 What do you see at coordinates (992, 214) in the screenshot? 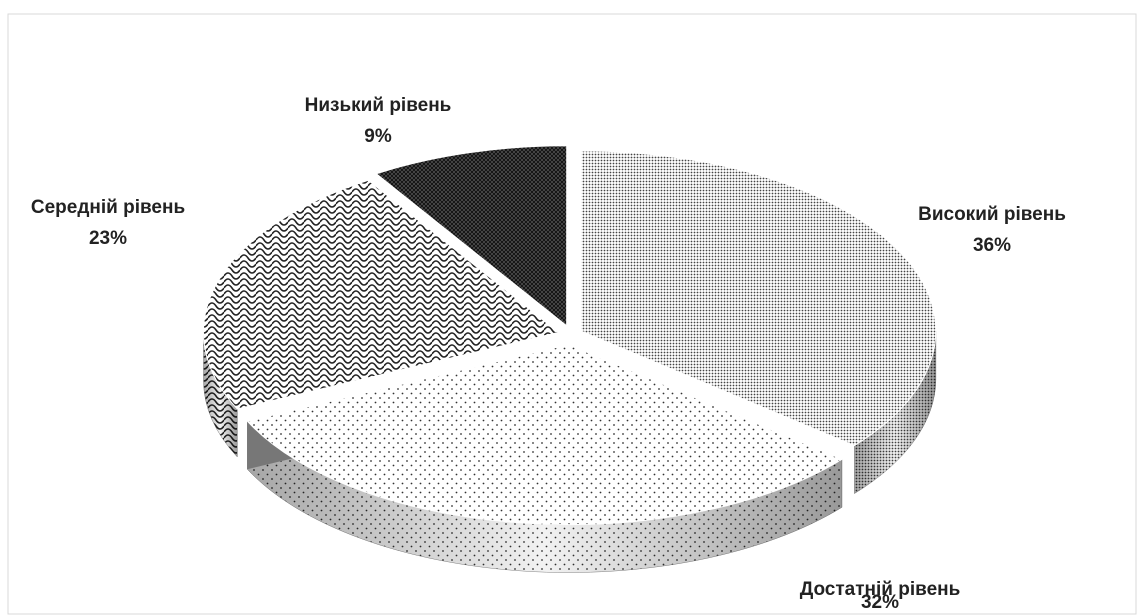
I see `data-label-name: Високий рівень` at bounding box center [992, 214].